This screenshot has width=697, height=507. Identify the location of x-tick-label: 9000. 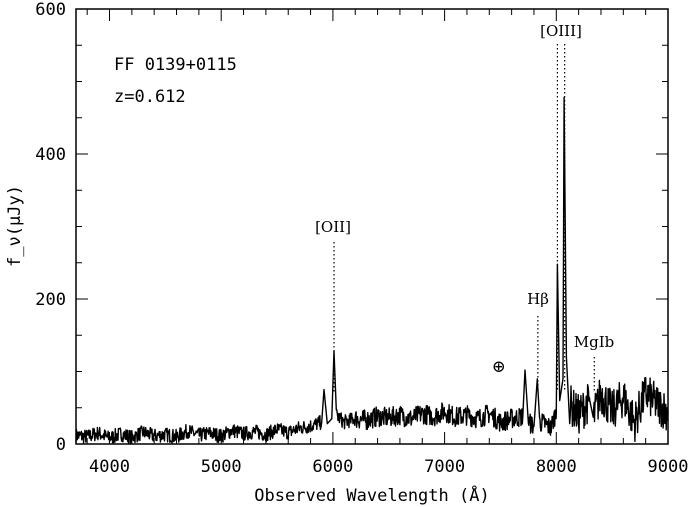
(668, 467).